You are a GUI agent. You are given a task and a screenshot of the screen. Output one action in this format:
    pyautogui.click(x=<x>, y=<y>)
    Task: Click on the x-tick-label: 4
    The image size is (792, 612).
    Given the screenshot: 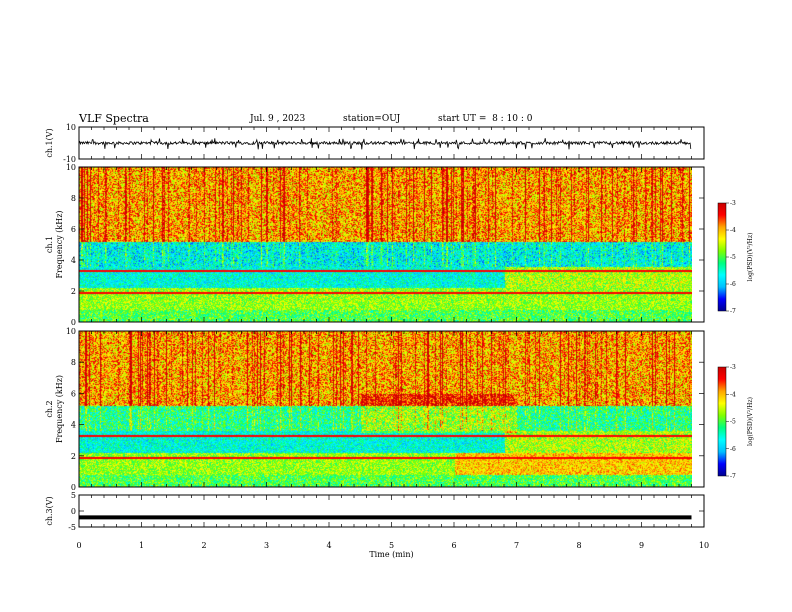 What is the action you would take?
    pyautogui.click(x=328, y=545)
    